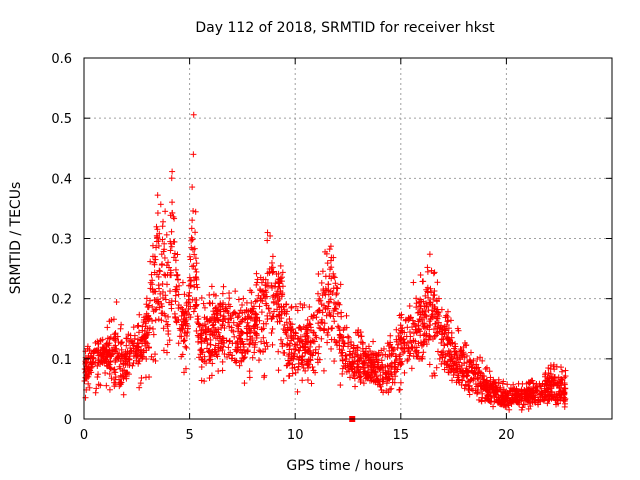 This screenshot has height=480, width=640. I want to click on y-tick-label: 0.4, so click(61, 179).